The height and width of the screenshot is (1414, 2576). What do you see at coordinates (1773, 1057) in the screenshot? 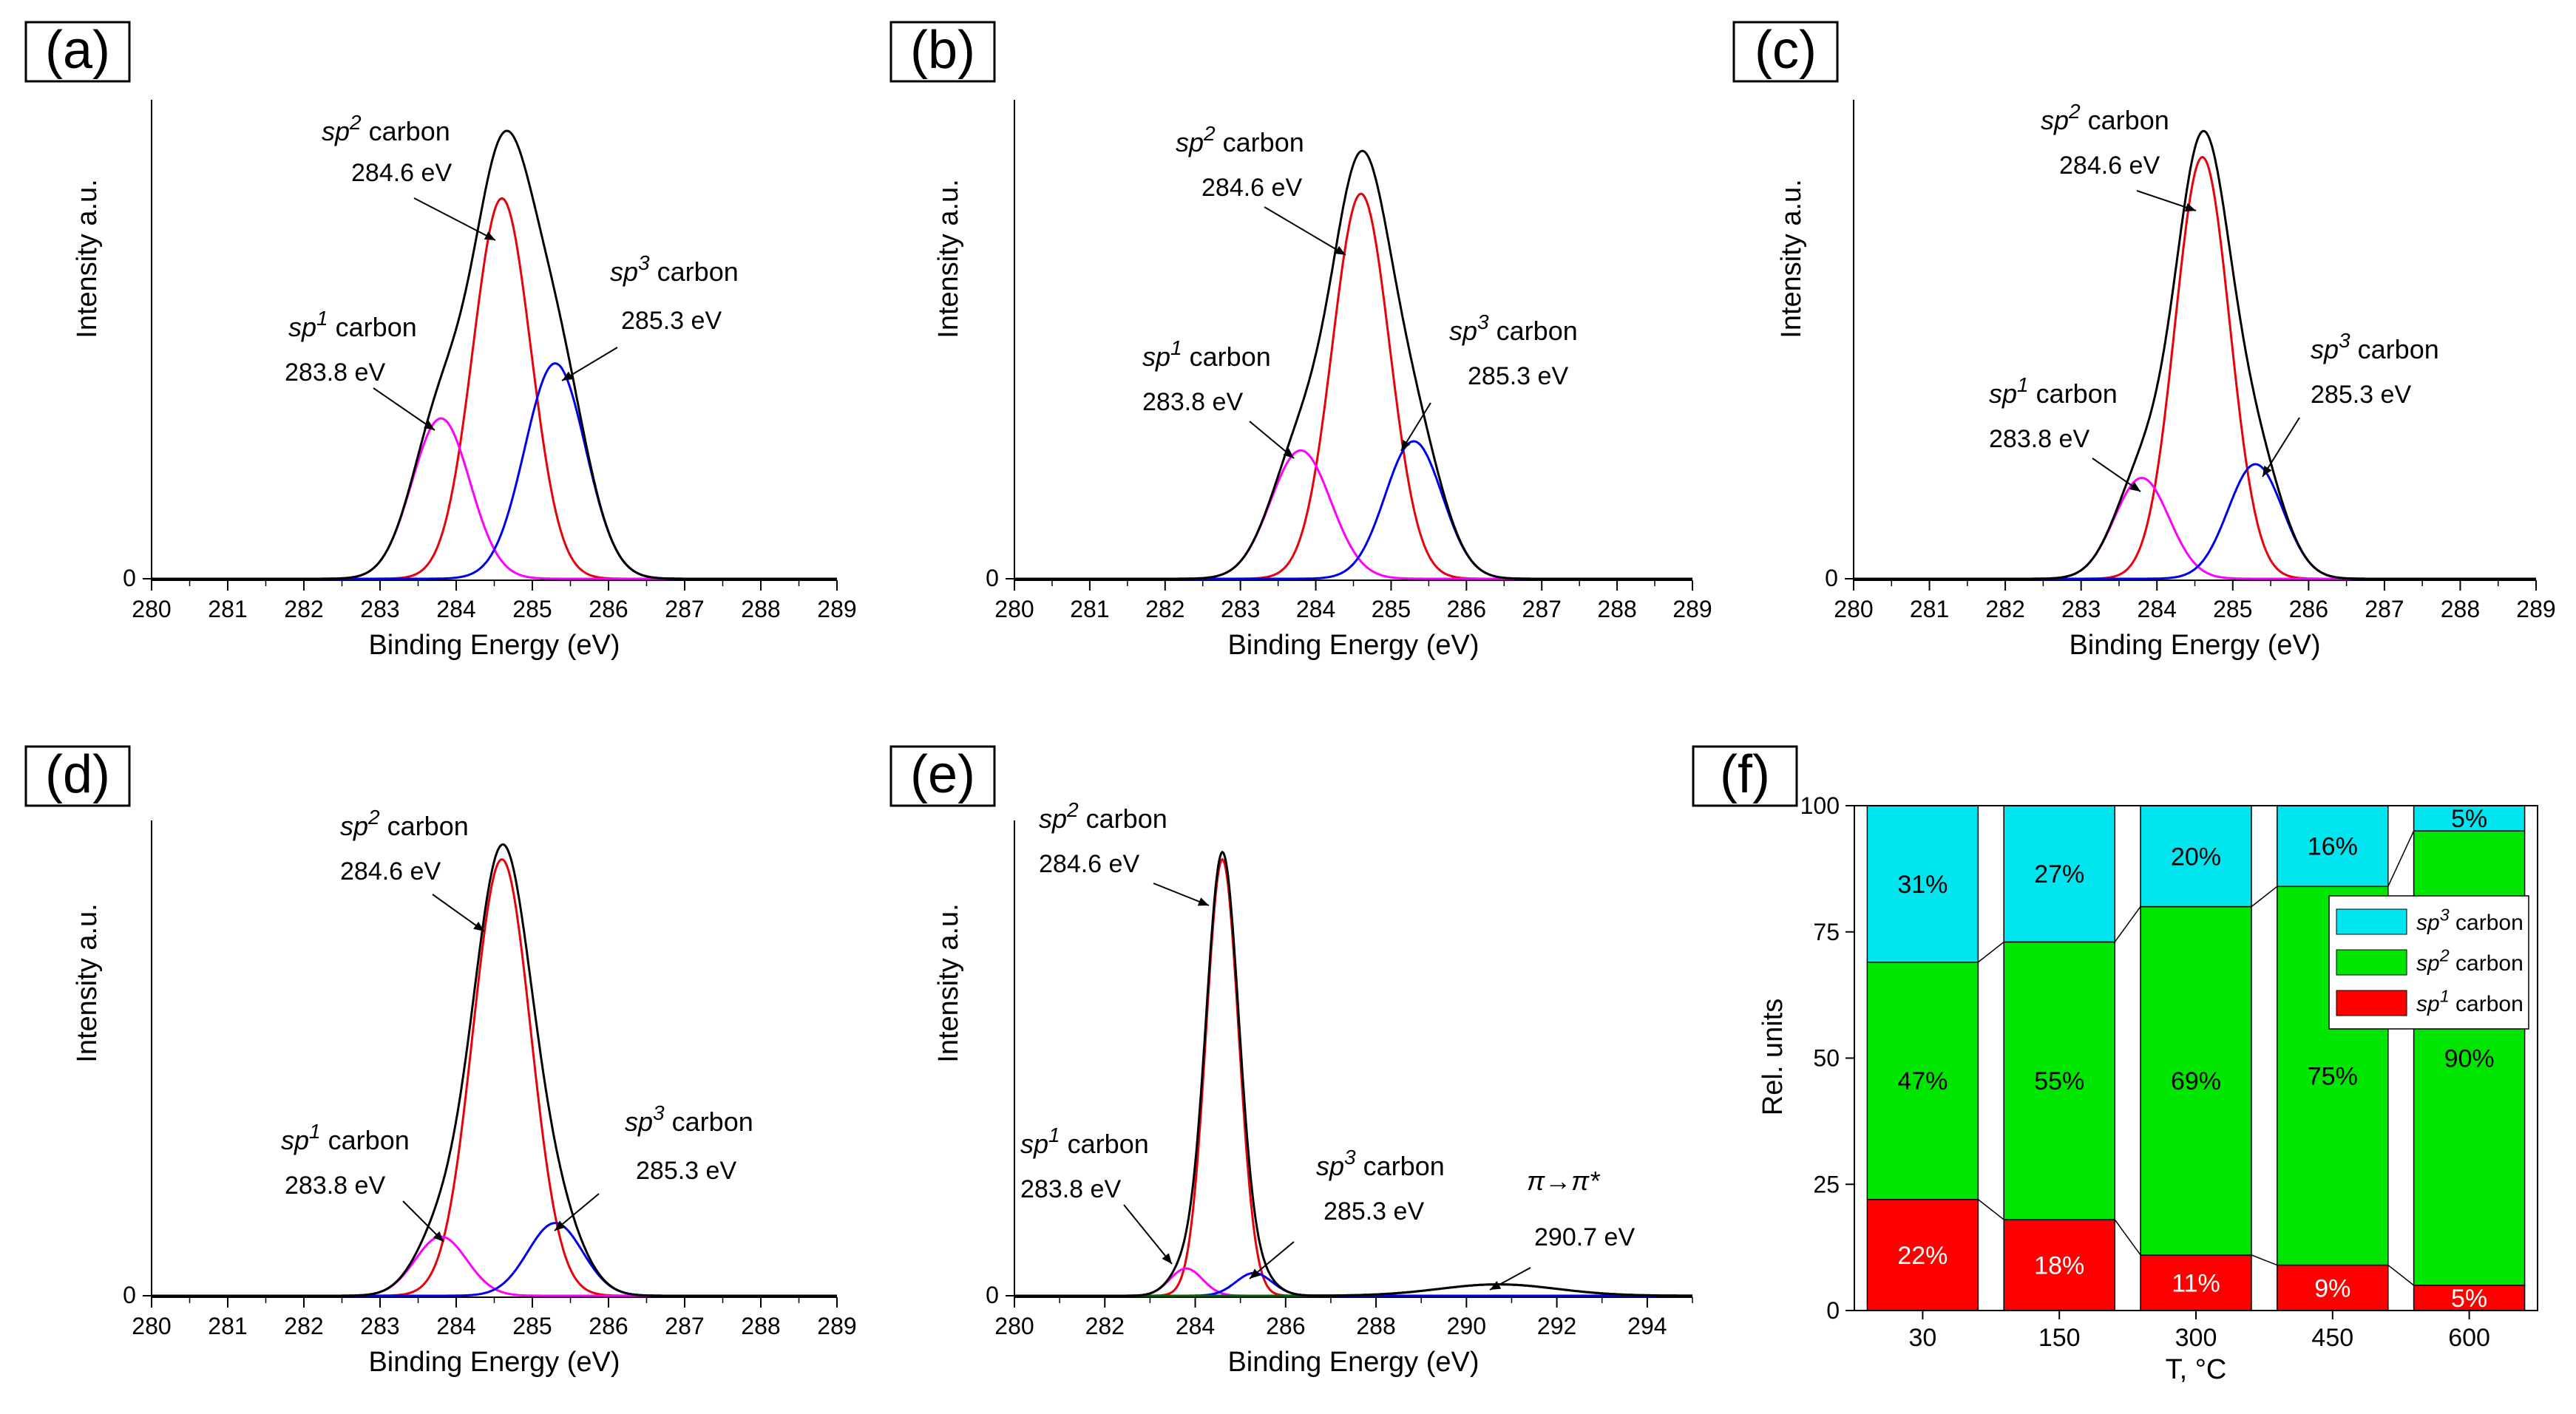
I see `y-axis-title: Rel. units` at bounding box center [1773, 1057].